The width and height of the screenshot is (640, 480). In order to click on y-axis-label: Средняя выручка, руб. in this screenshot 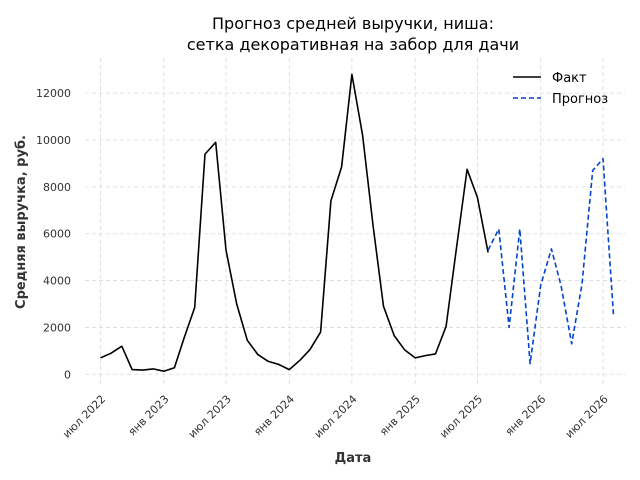, I will do `click(21, 222)`.